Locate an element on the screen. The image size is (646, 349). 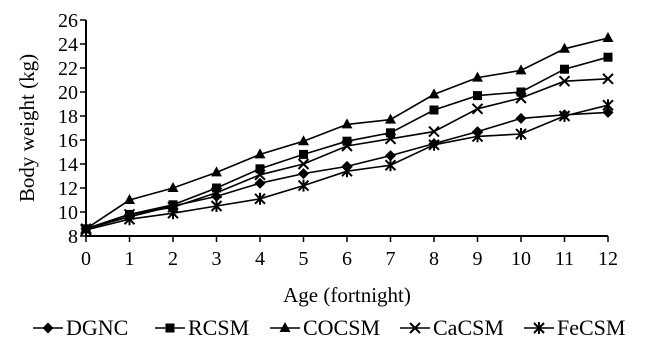
x-tick-label-12: 12 is located at coordinates (608, 259).